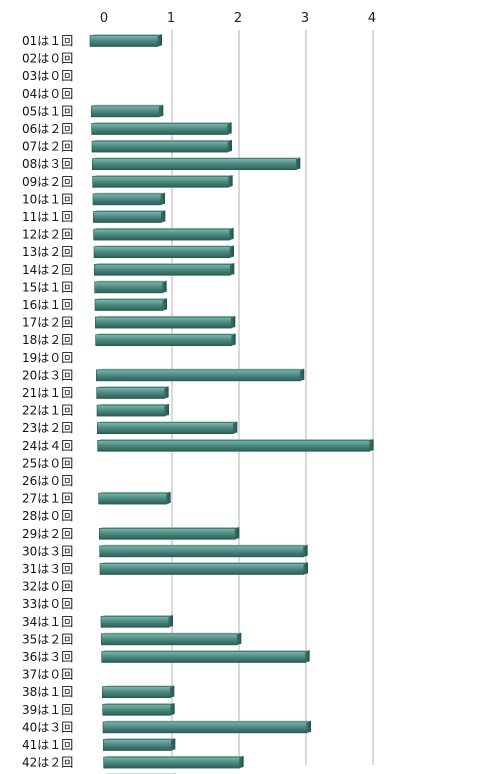 The width and height of the screenshot is (498, 774). Describe the element at coordinates (47, 111) in the screenshot. I see `category-label: 05は１回` at that location.